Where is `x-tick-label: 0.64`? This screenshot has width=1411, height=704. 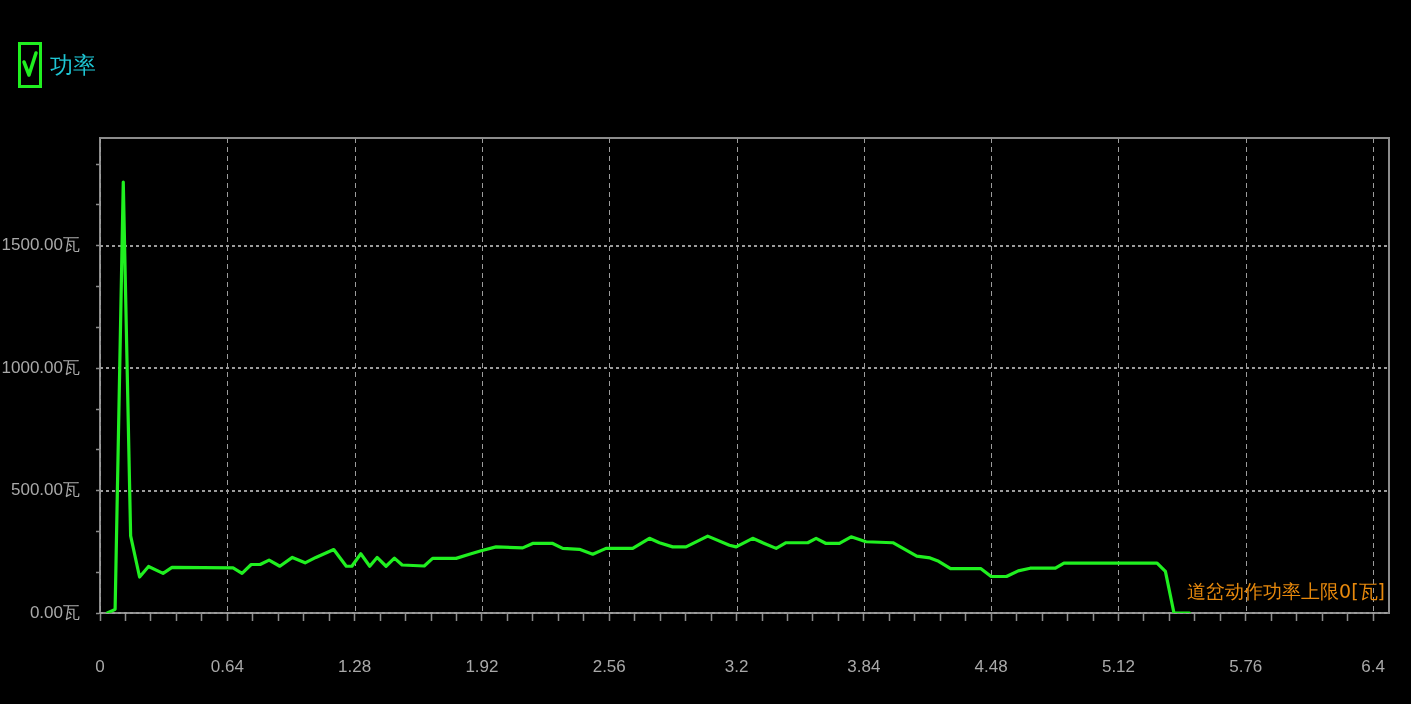 x-tick-label: 0.64 is located at coordinates (227, 666).